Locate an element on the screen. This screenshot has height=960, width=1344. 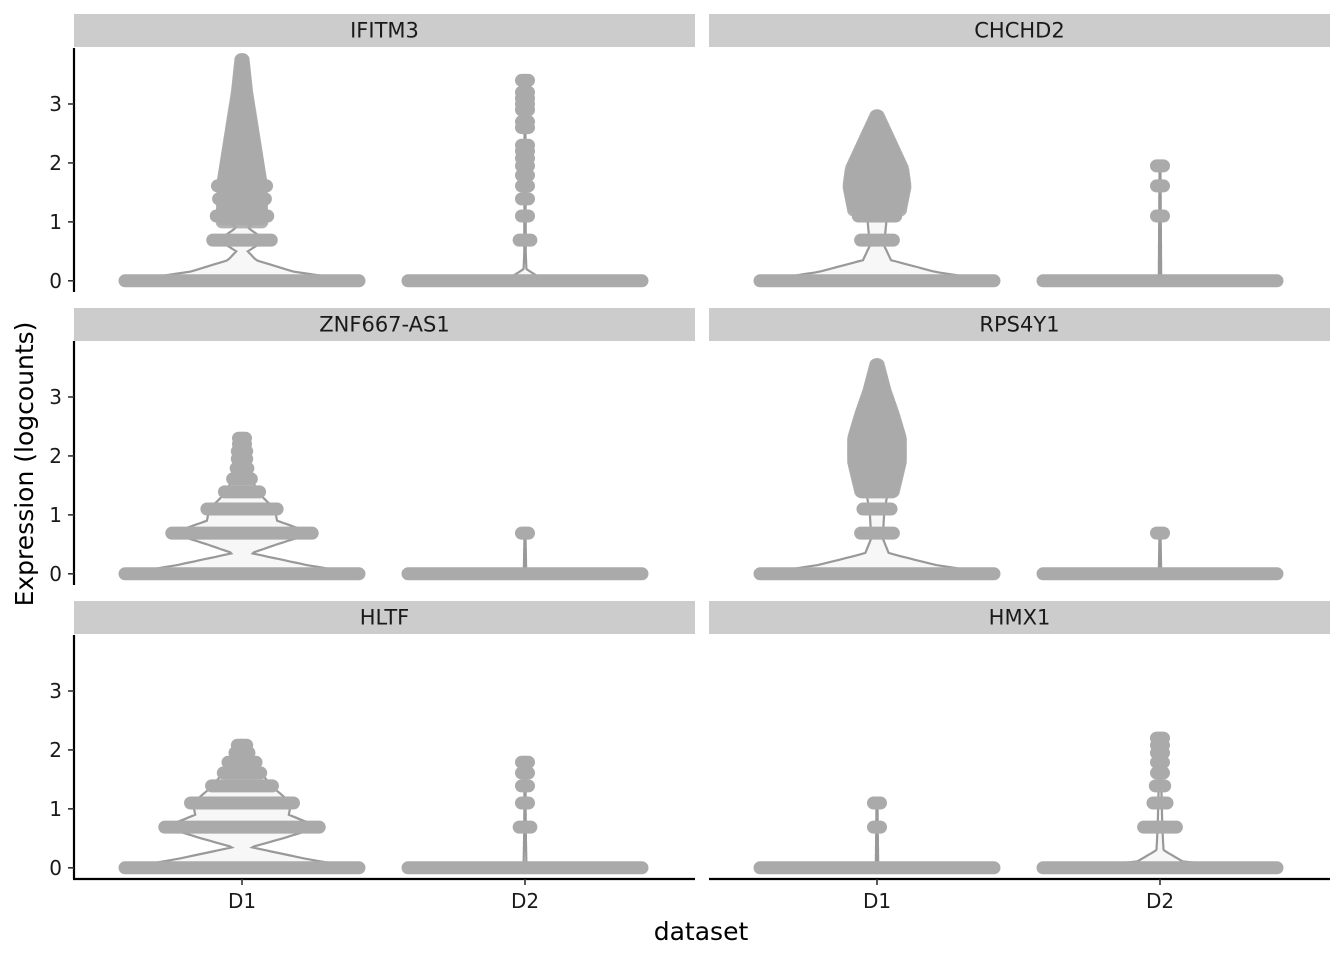
violin-shape is located at coordinates (877, 835).